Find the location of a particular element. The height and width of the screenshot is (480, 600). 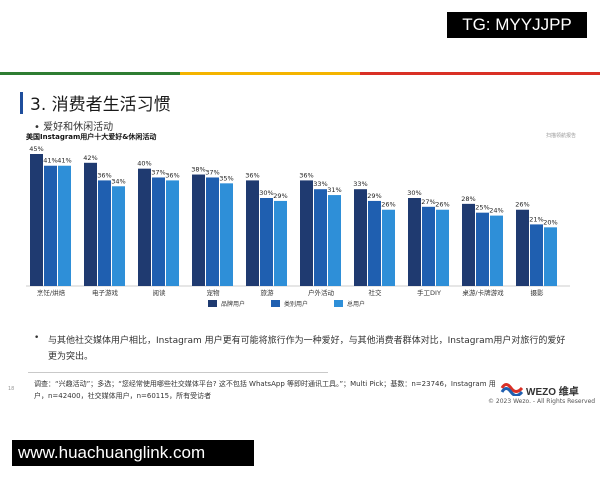

data-label: 27% is located at coordinates (428, 202).